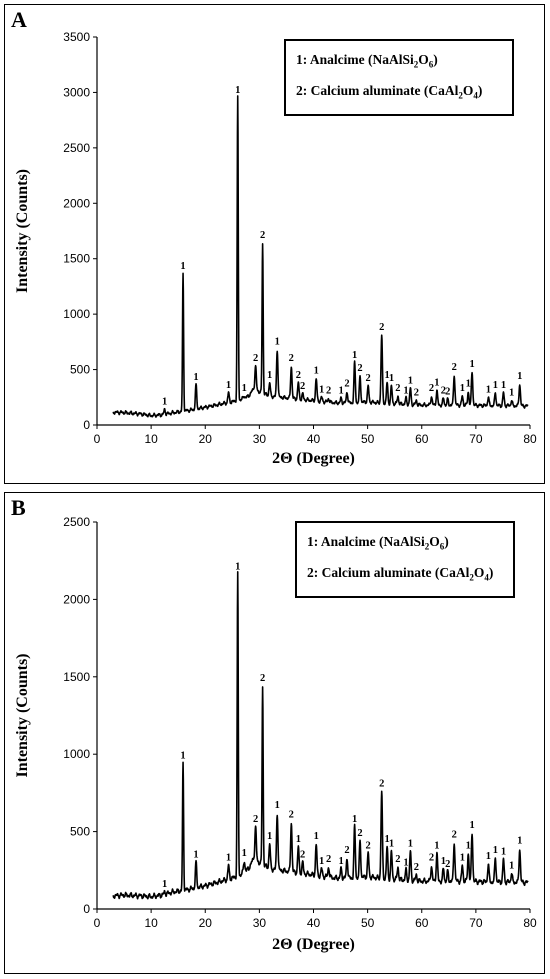 This screenshot has height=979, width=550. Describe the element at coordinates (76, 314) in the screenshot. I see `y-tick-label: 1000` at that location.